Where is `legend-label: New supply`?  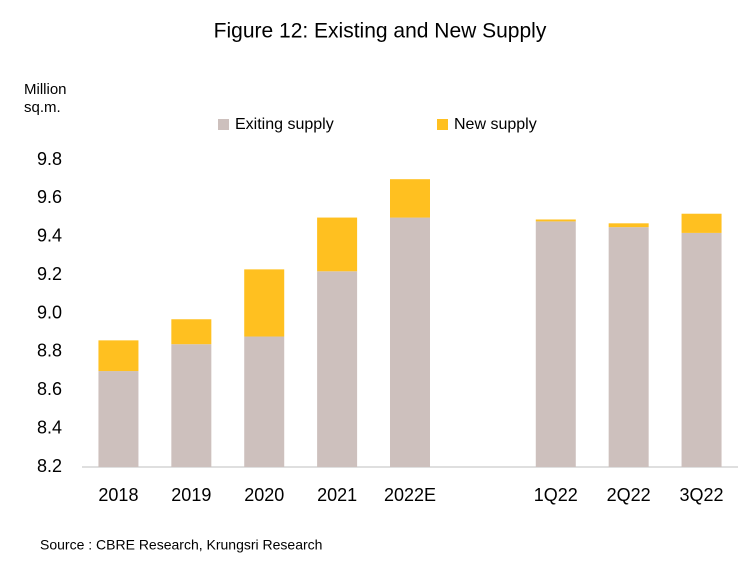
legend-label: New supply is located at coordinates (495, 124).